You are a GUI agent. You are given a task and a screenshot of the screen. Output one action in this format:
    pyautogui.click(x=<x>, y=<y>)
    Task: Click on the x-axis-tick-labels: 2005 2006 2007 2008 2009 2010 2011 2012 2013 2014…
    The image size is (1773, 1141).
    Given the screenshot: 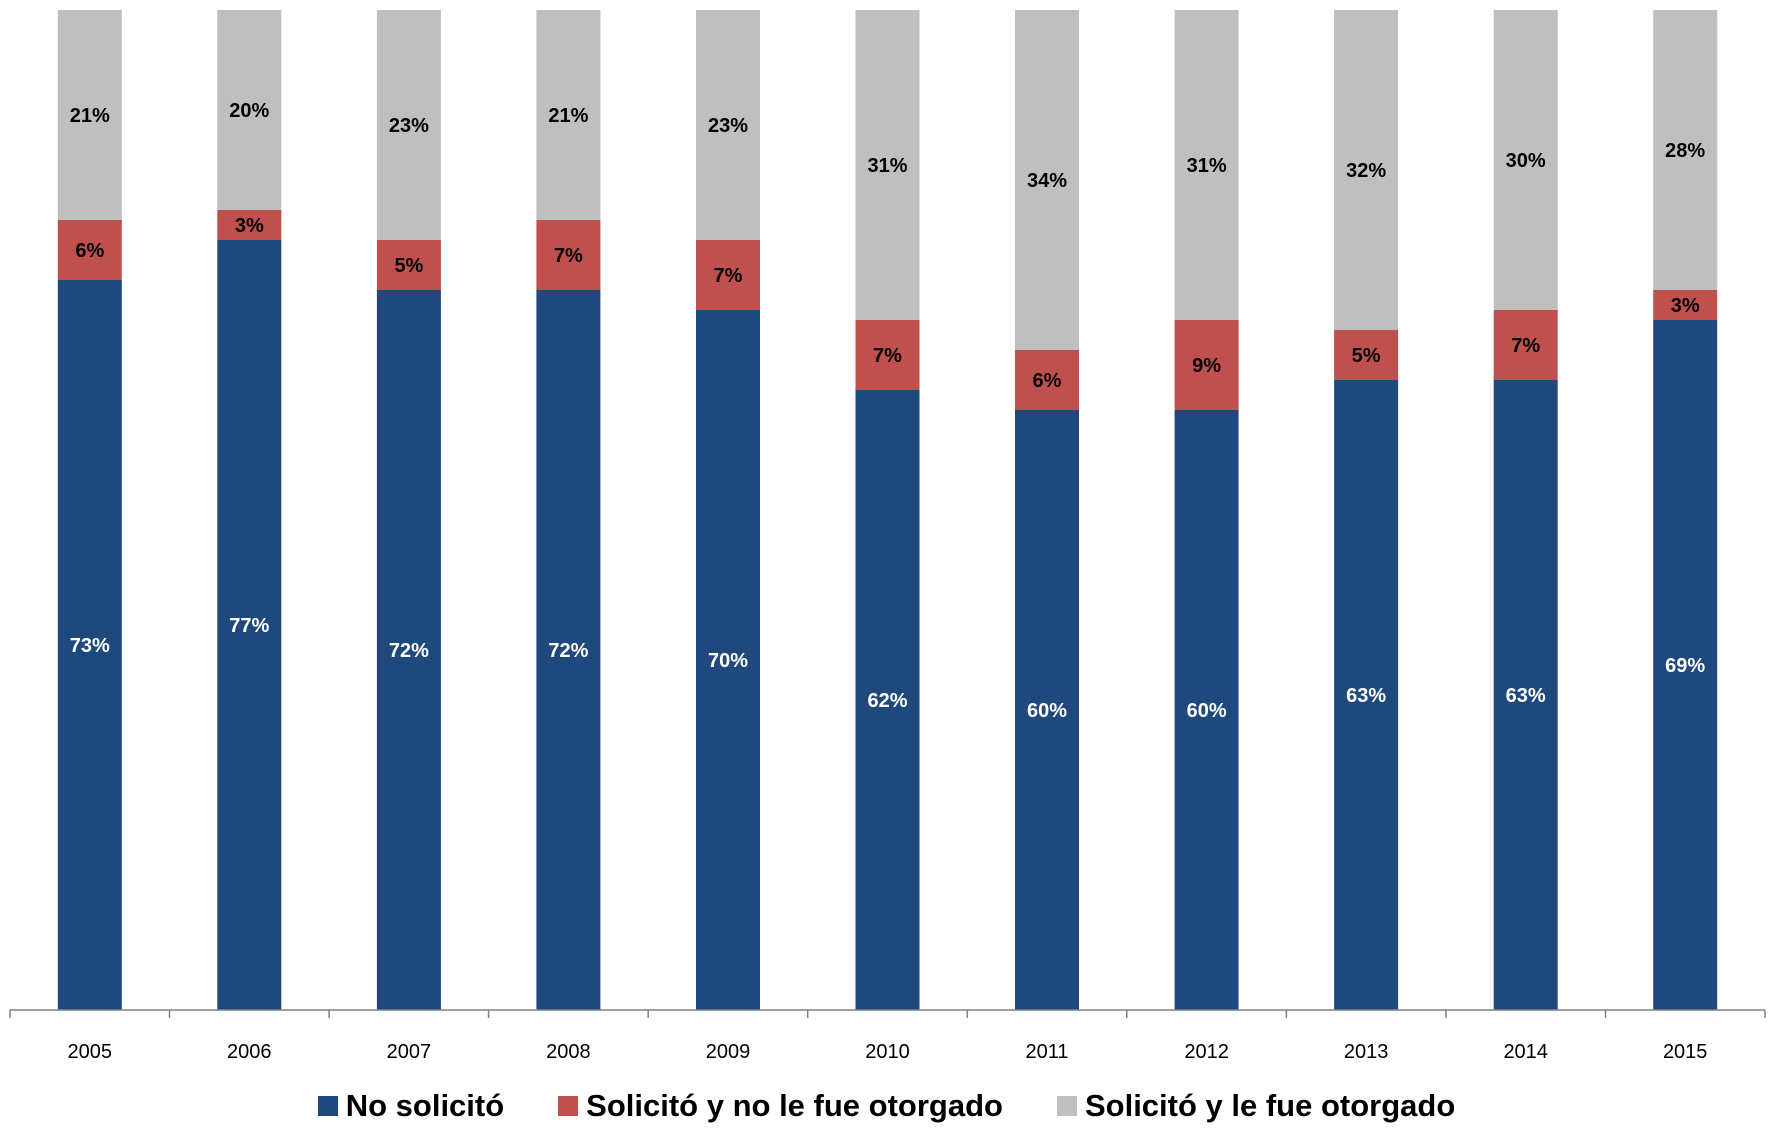 What is the action you would take?
    pyautogui.click(x=888, y=1050)
    